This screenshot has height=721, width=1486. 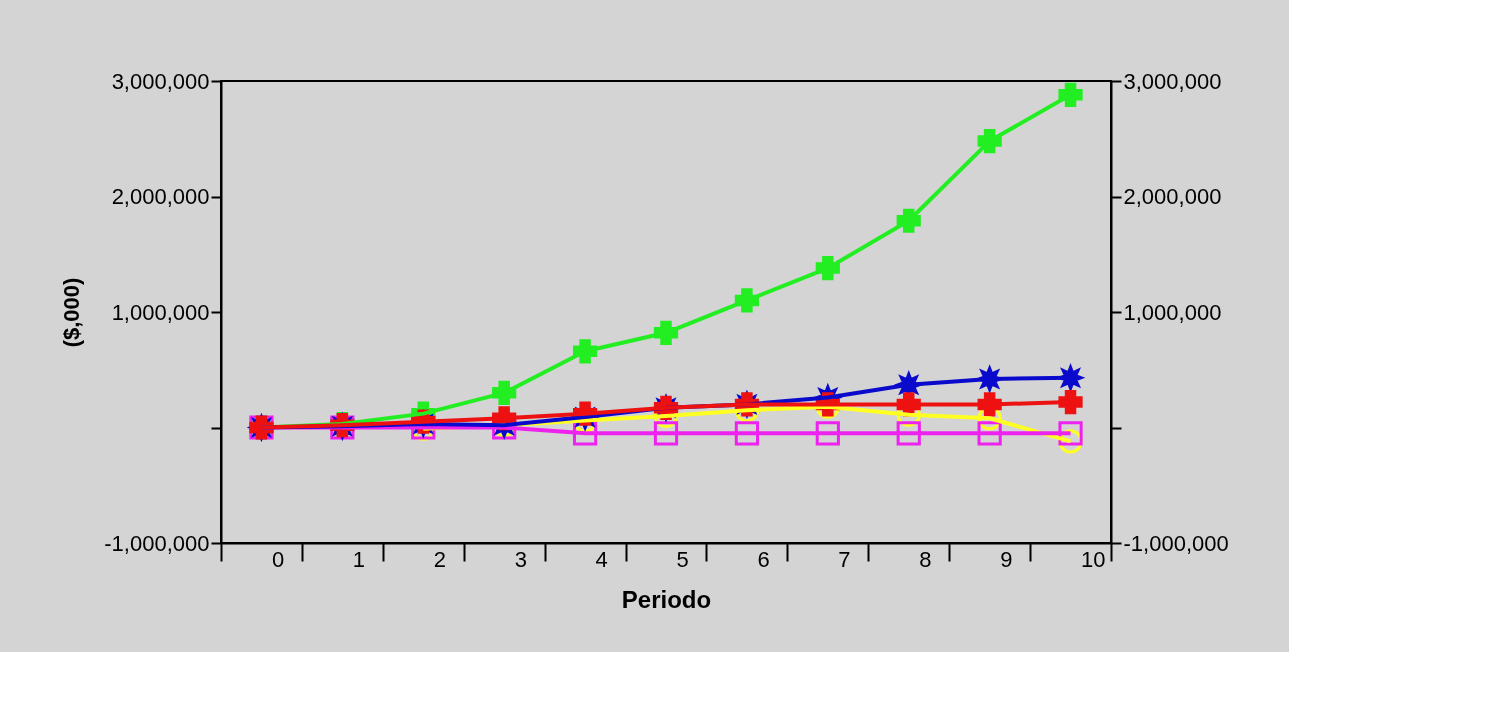 I want to click on y-tick-label: 2,000,000, so click(x=160, y=196).